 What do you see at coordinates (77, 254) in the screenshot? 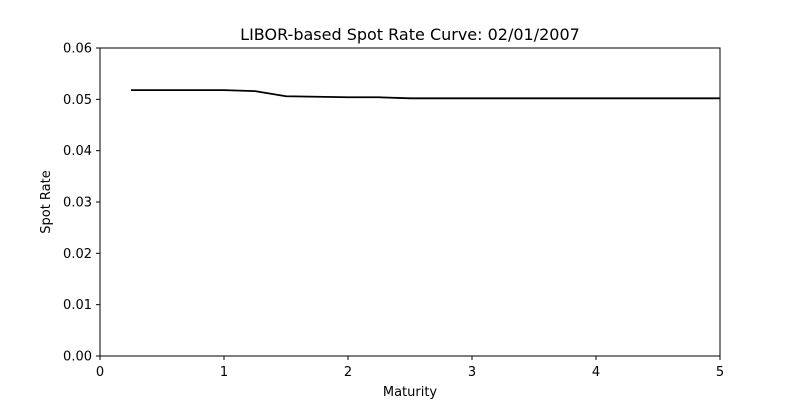
I see `y-tick-label: 0.02` at bounding box center [77, 254].